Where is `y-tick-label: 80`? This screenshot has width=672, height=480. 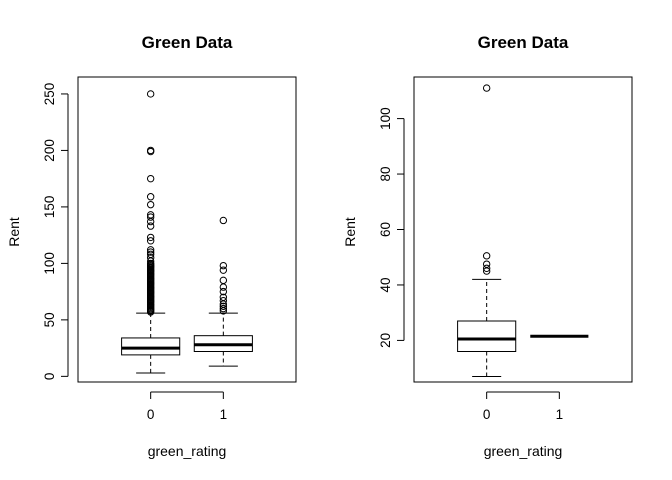
y-tick-label: 80 is located at coordinates (385, 174).